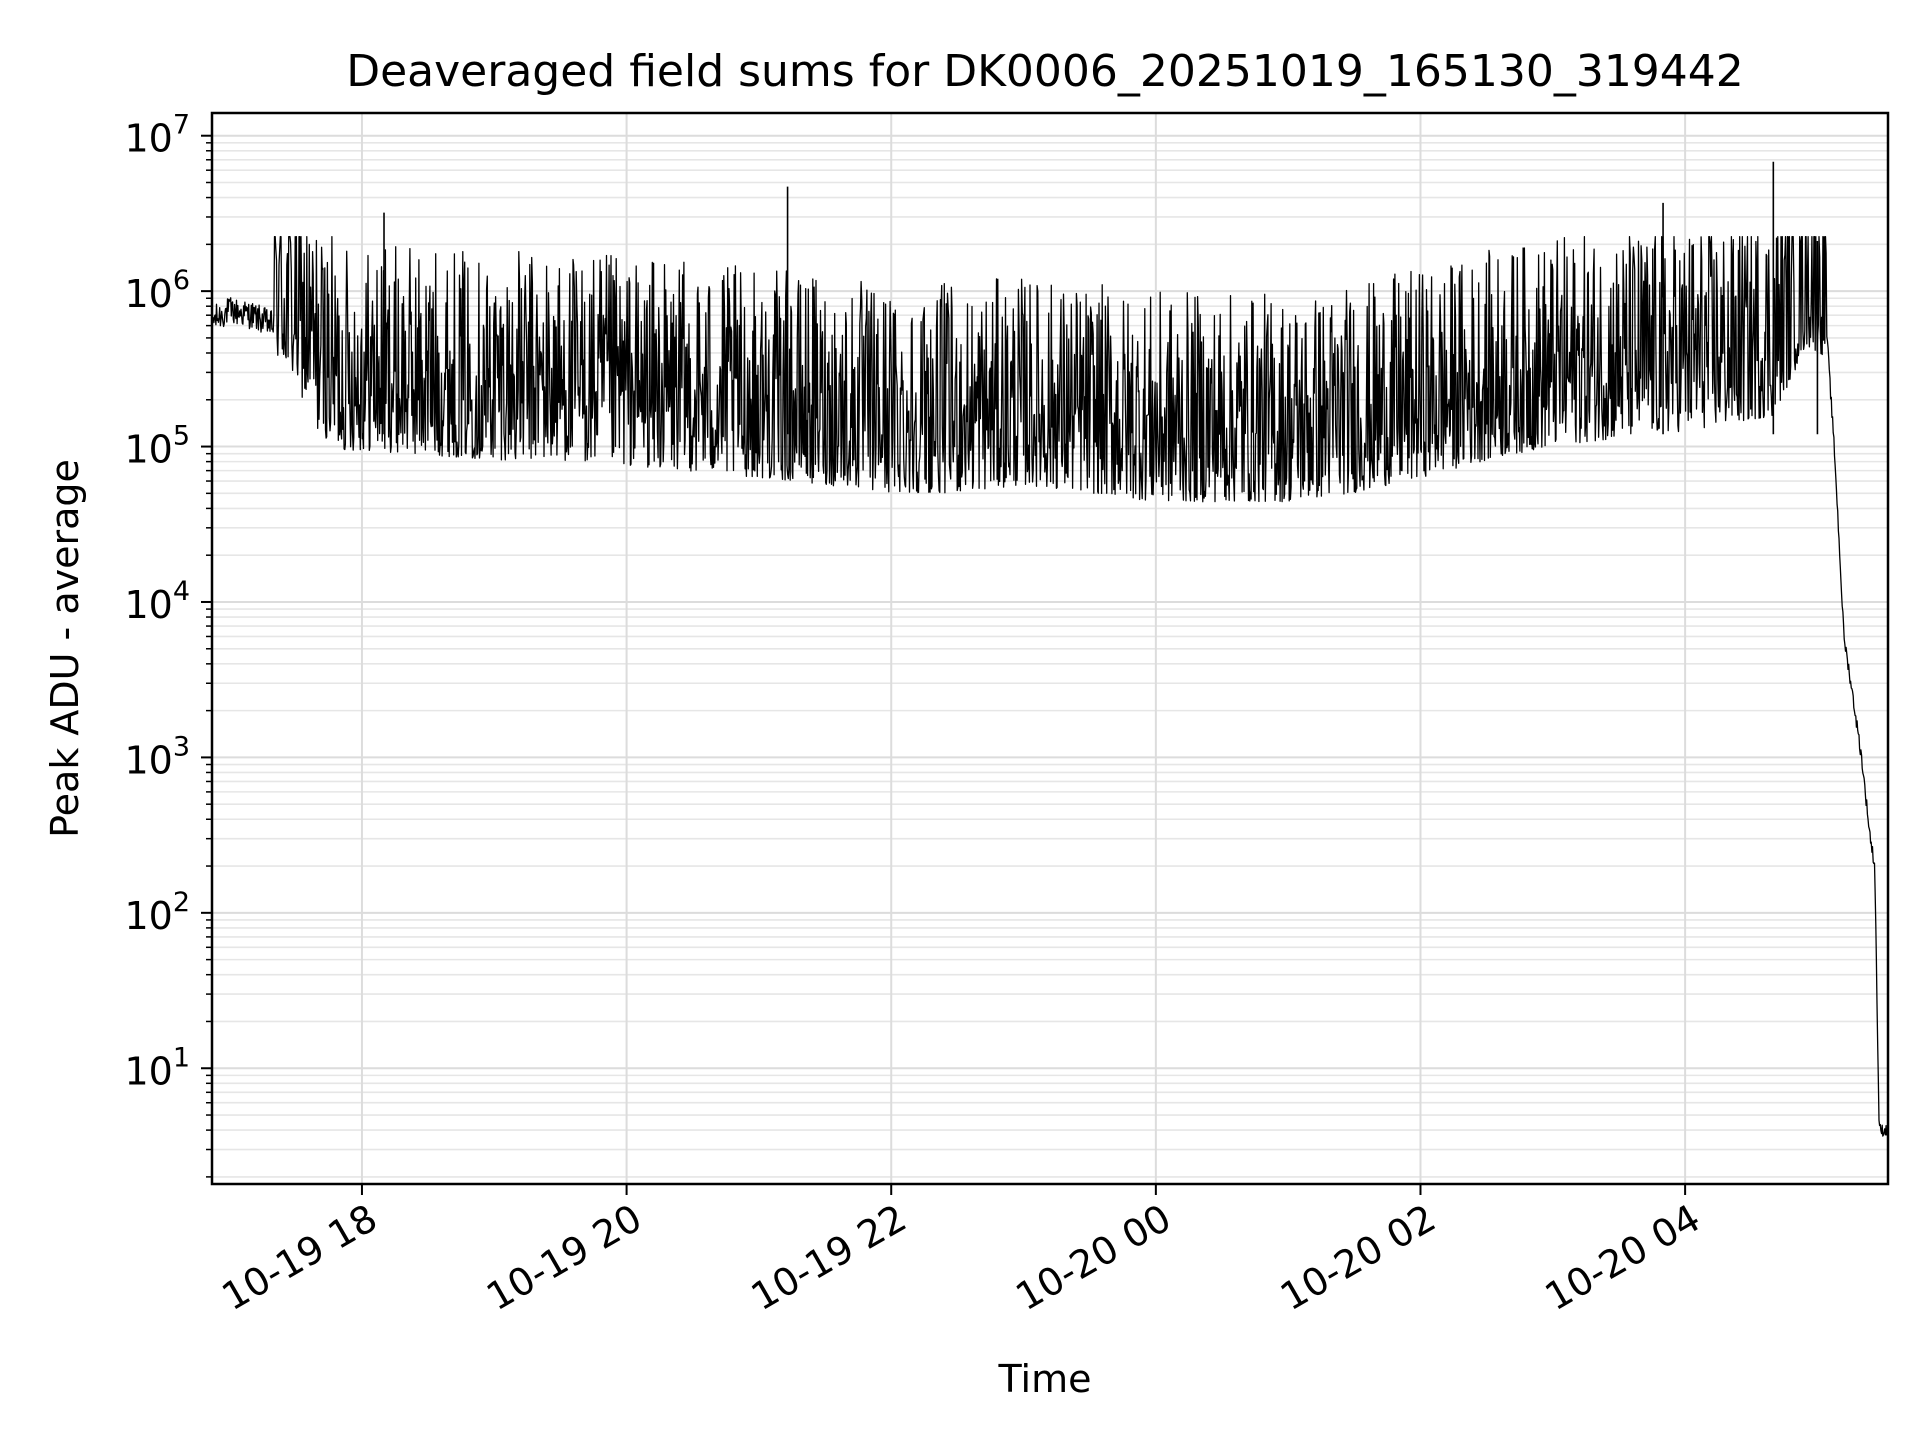 Image resolution: width=1920 pixels, height=1440 pixels. What do you see at coordinates (181, 125) in the screenshot?
I see `y-tick-exponent: 7` at bounding box center [181, 125].